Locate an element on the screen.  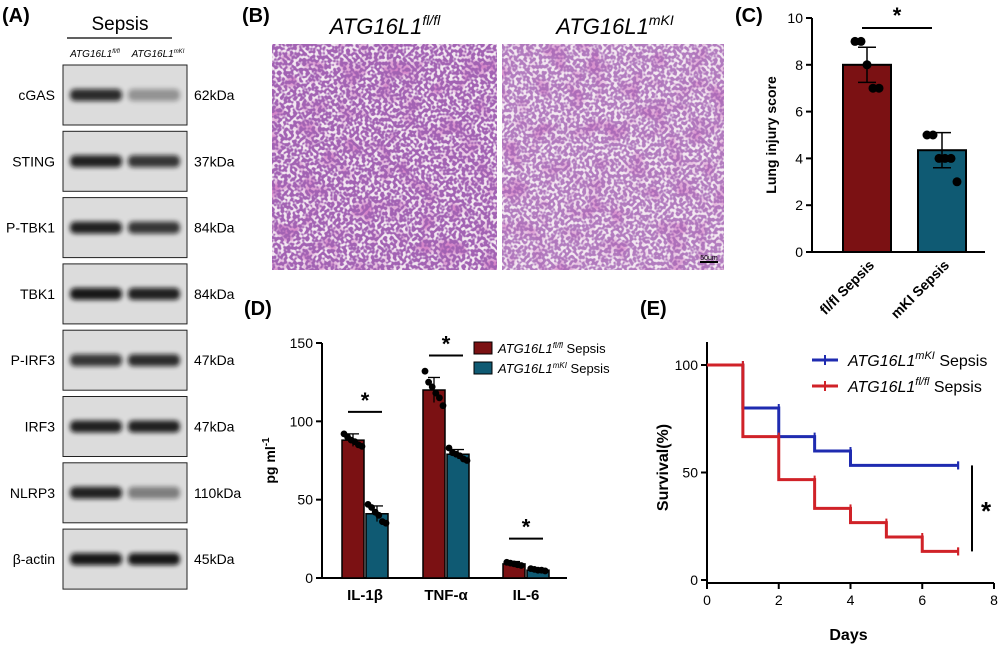
panel-c-label: (C) is located at coordinates (749, 16).